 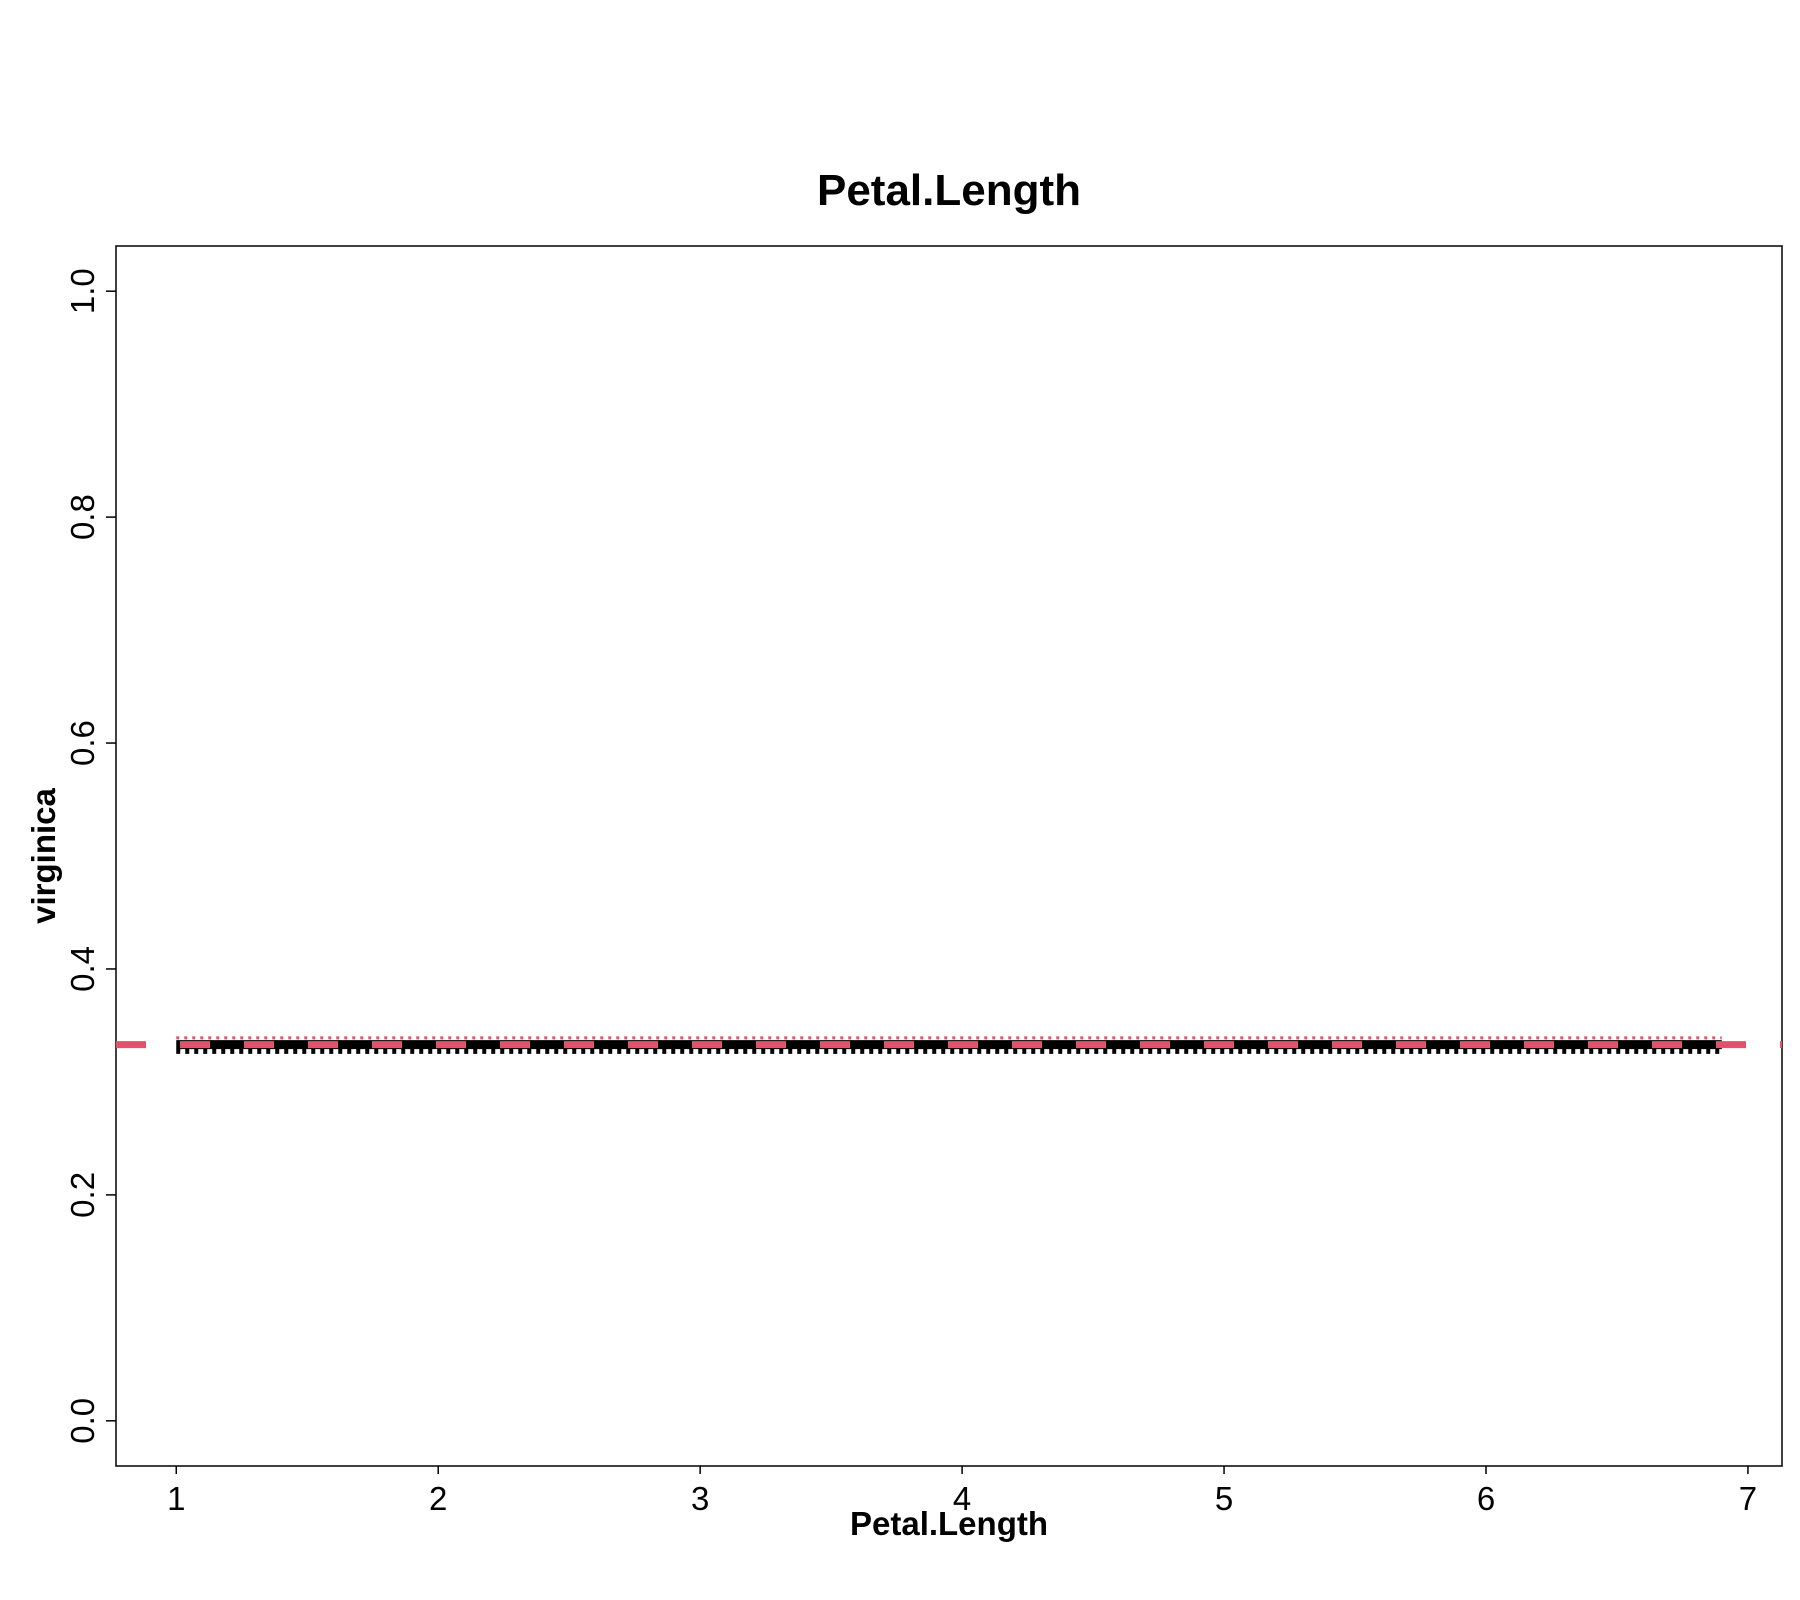 I want to click on chart-title: Petal.Length, so click(x=949, y=190).